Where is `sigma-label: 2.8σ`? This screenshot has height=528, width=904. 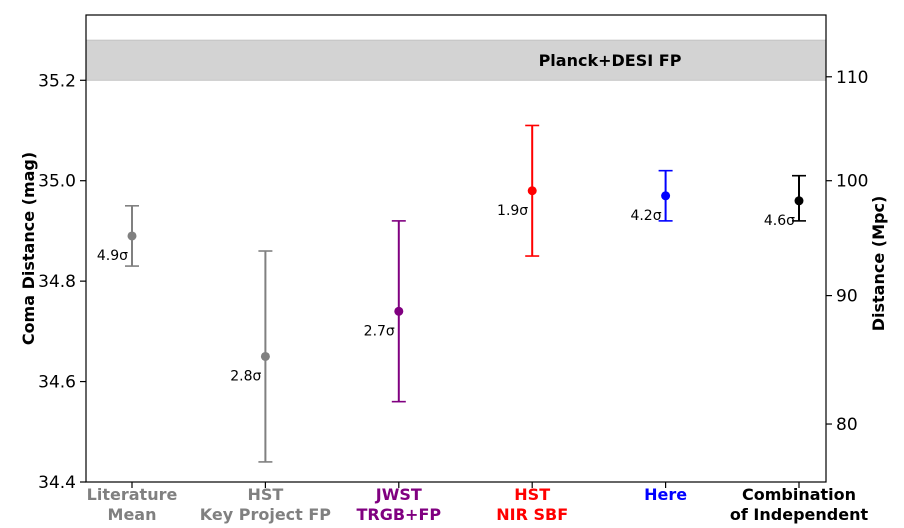
sigma-label: 2.8σ is located at coordinates (245, 376).